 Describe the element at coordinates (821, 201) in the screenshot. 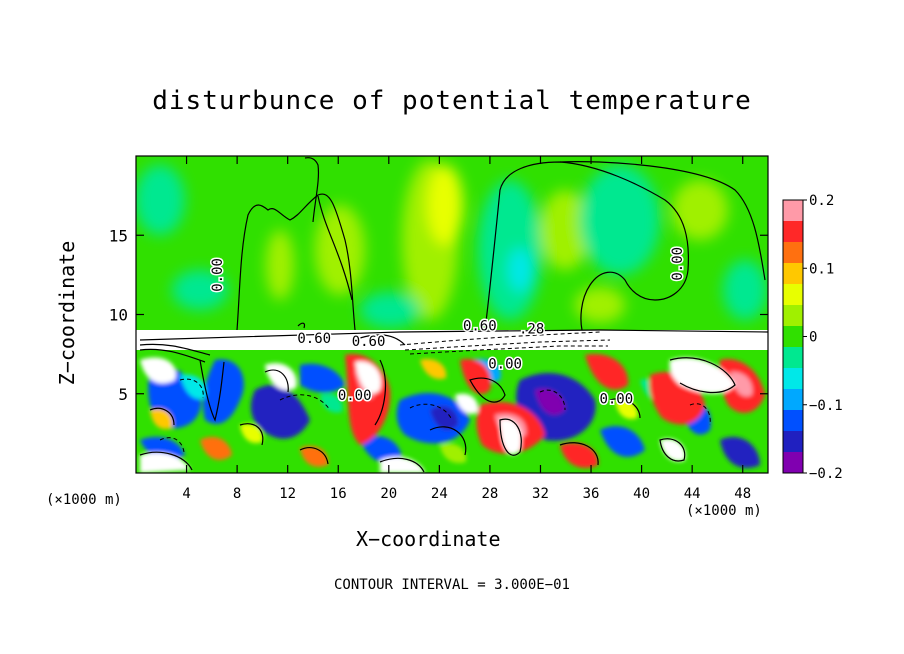

I see `colorbar-tick-label: 0.2` at that location.